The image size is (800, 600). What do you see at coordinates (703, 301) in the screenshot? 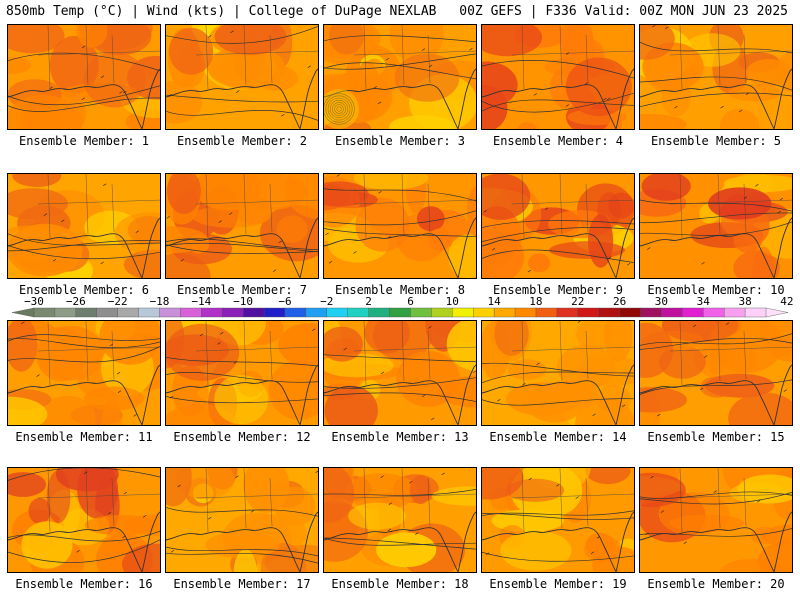
I see `colorbar-tick-label: 34` at bounding box center [703, 301].